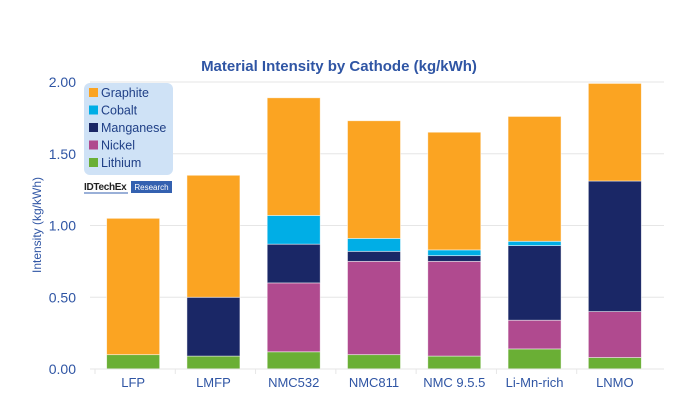  What do you see at coordinates (133, 128) in the screenshot?
I see `legend-label-manganese: Manganese` at bounding box center [133, 128].